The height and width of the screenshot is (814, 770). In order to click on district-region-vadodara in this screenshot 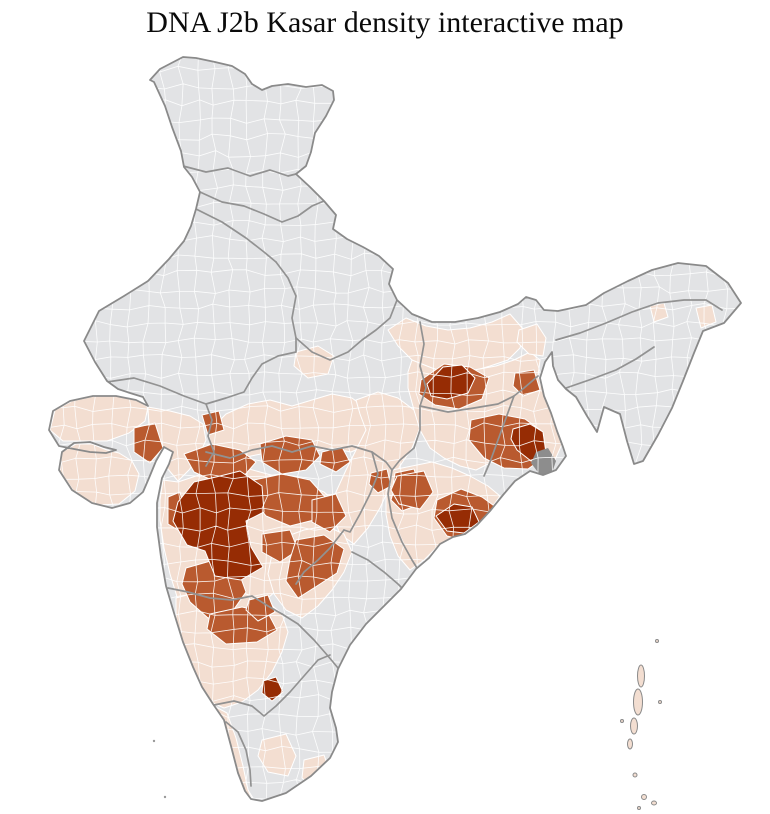, I will do `click(148, 443)`.